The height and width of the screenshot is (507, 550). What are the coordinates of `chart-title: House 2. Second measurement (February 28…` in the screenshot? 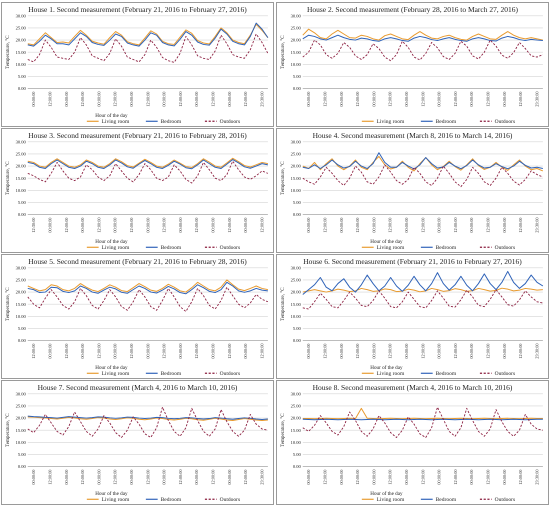 It's located at (412, 9).